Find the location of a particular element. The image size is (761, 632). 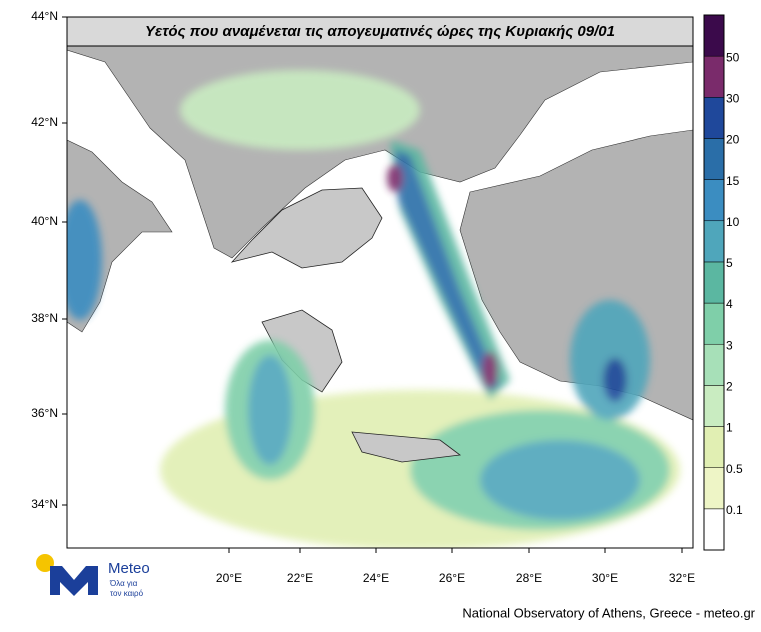

colorbar-label: 10 is located at coordinates (733, 222).